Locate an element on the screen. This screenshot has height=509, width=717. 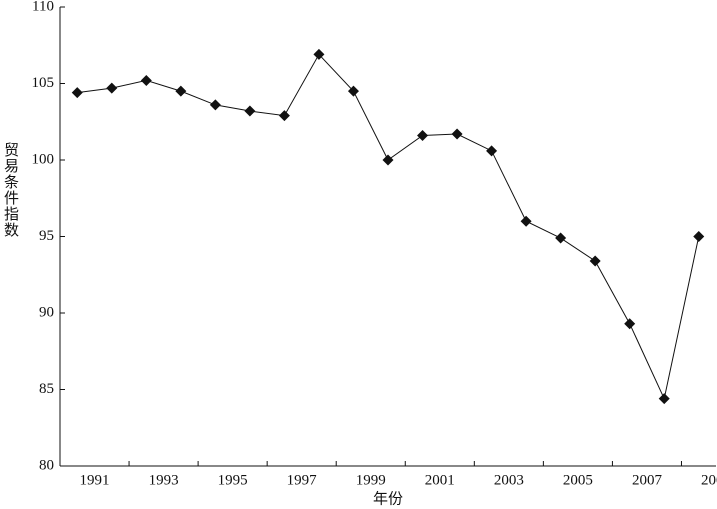
x-tick-label: 1999 is located at coordinates (371, 480).